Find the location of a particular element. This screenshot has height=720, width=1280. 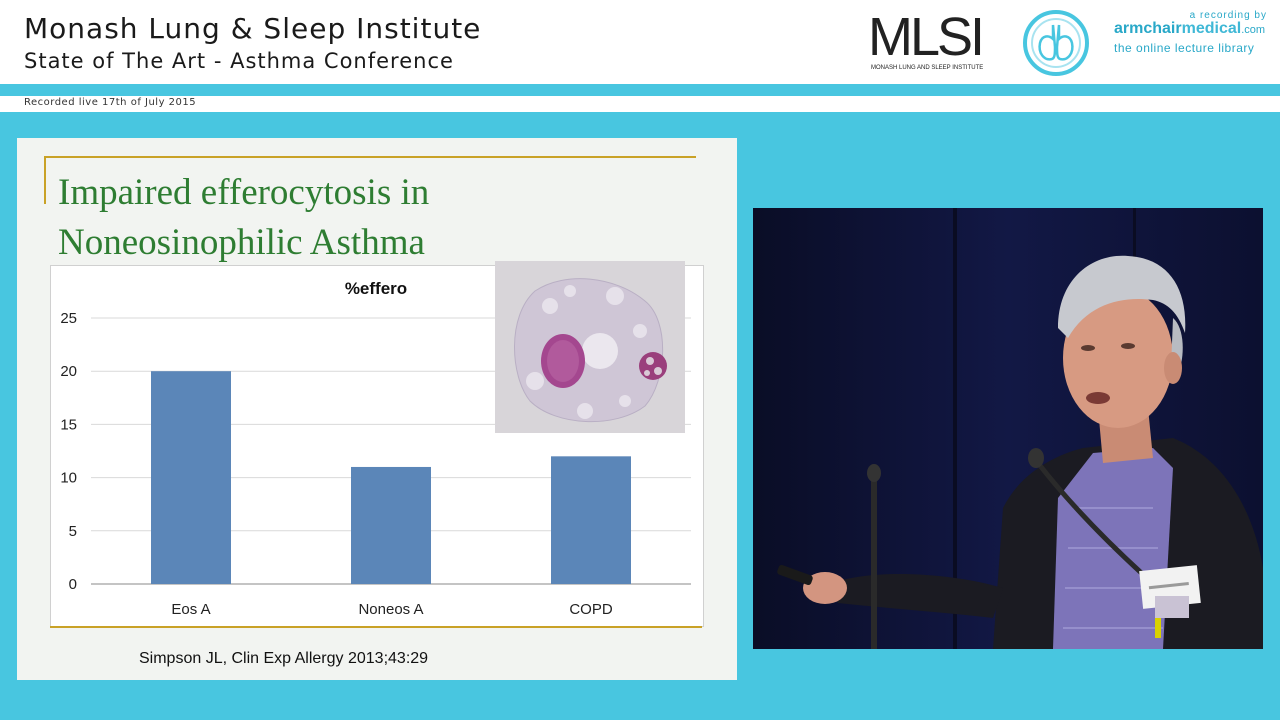

y-tick-label: 25 is located at coordinates (68, 318).